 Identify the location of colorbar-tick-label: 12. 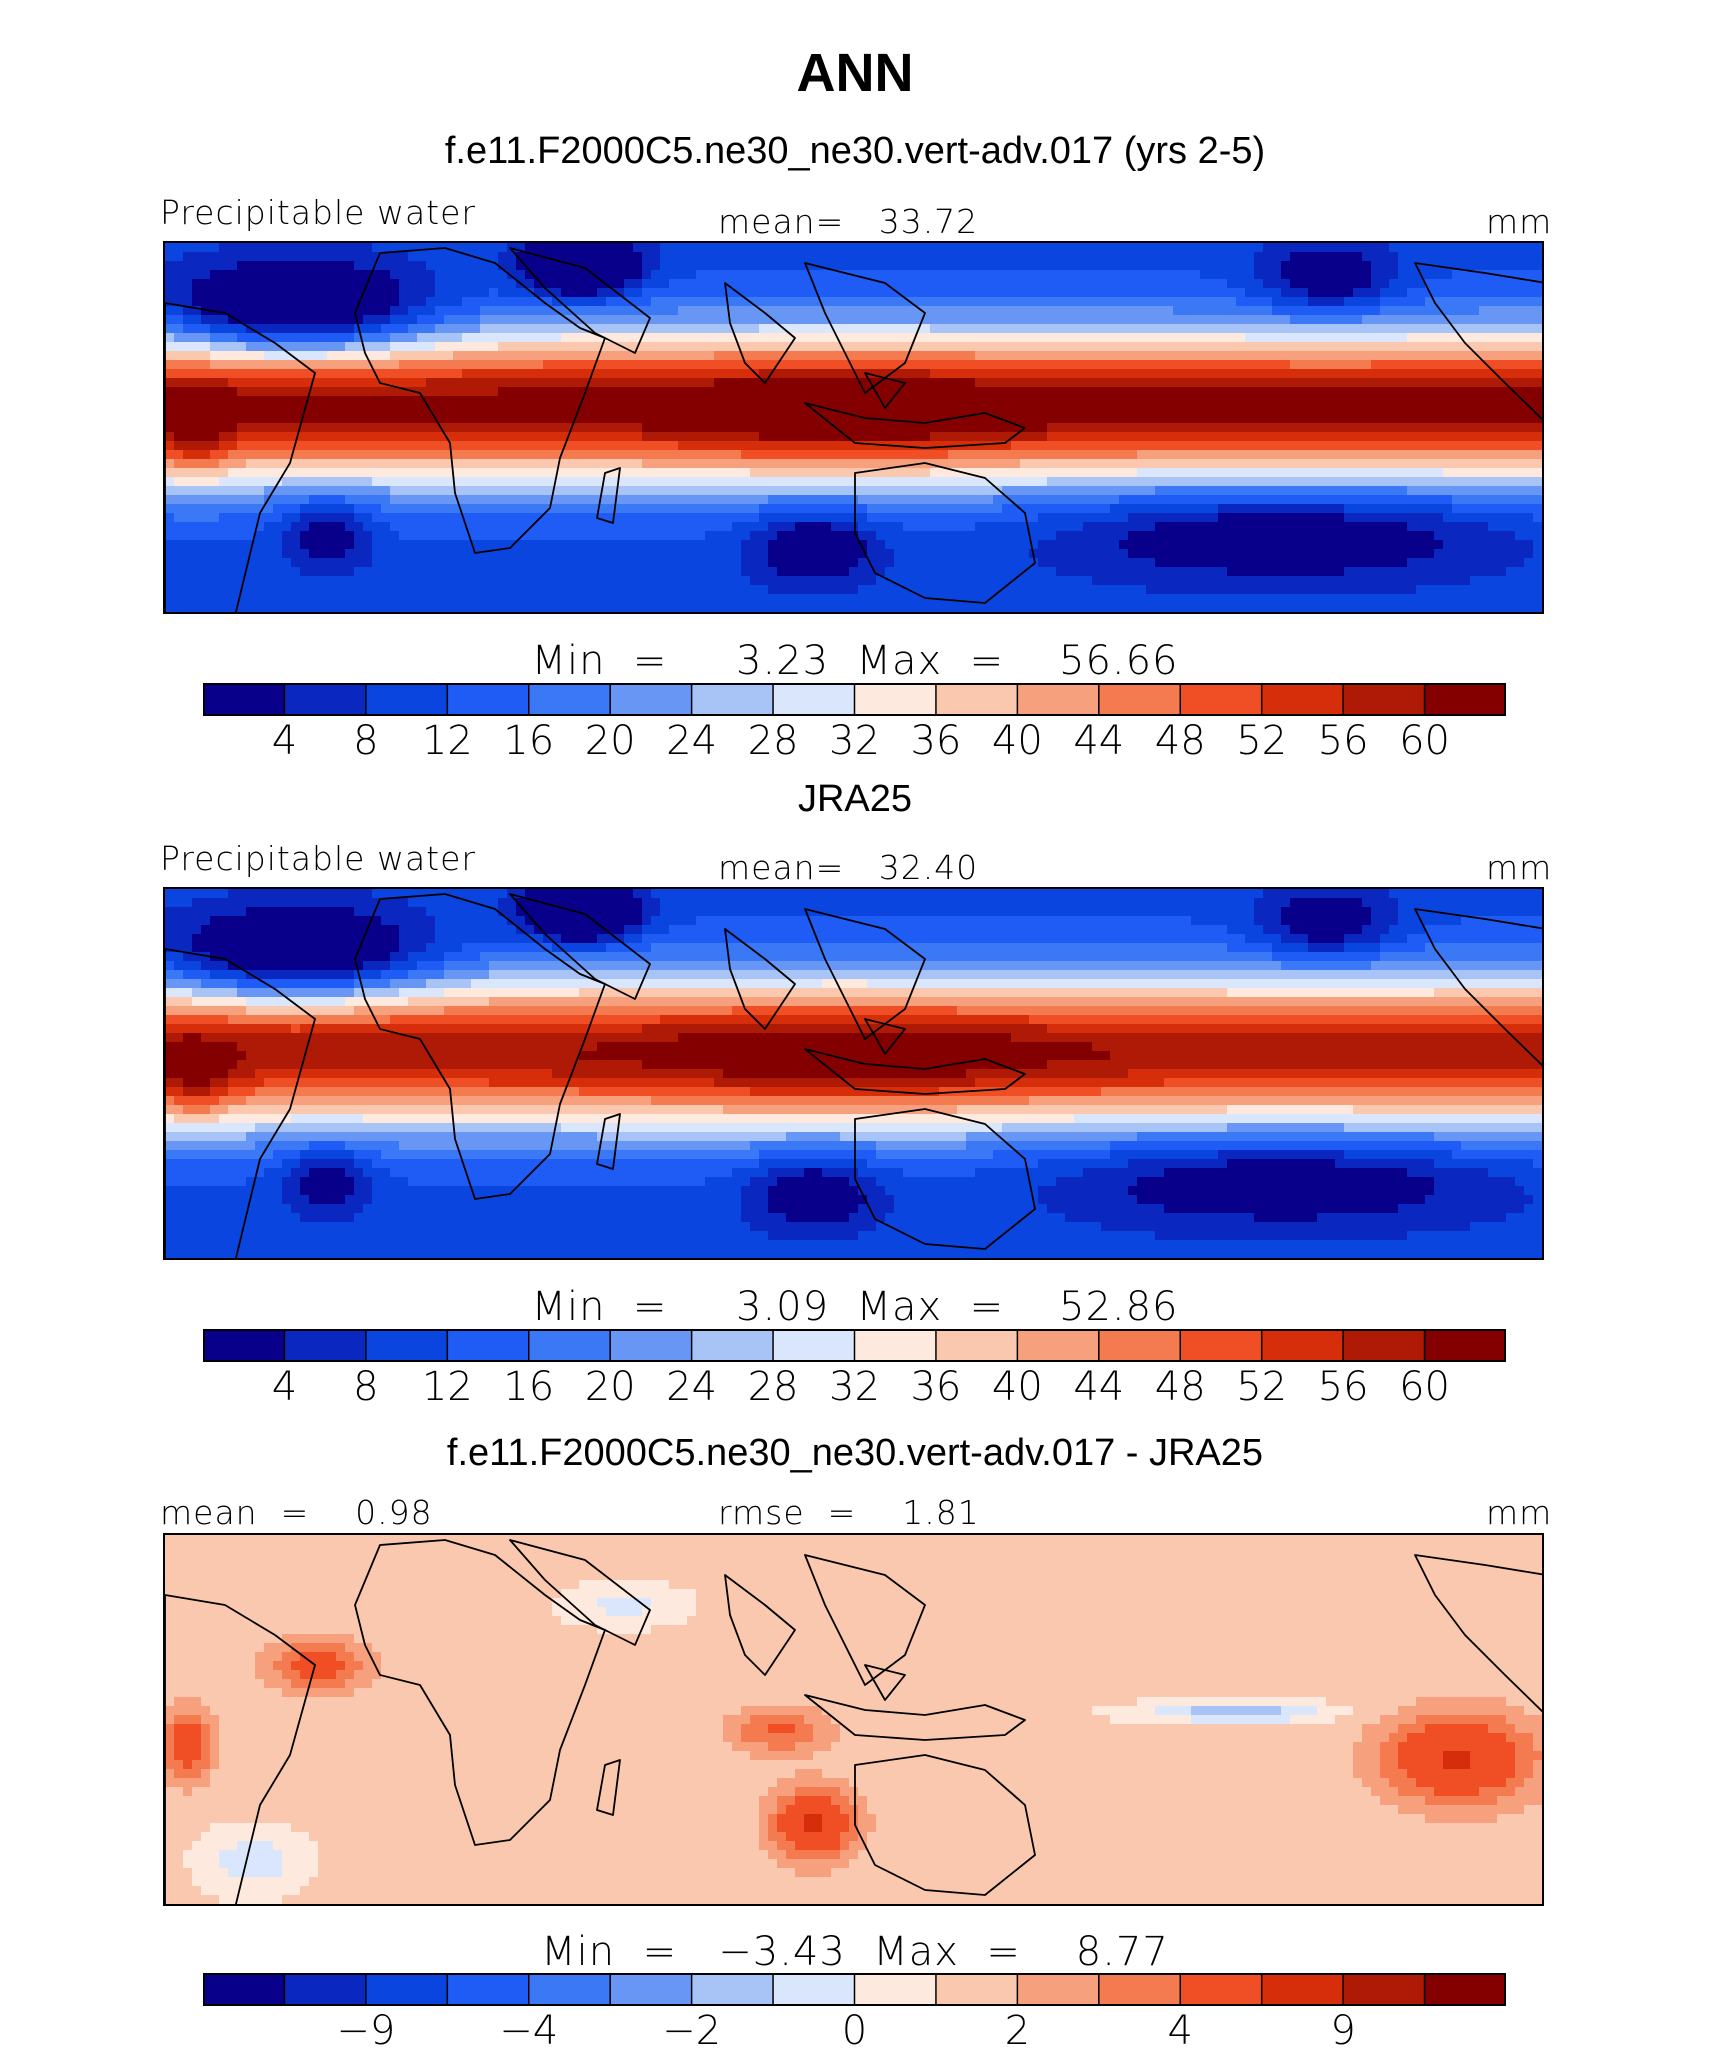
(447, 741).